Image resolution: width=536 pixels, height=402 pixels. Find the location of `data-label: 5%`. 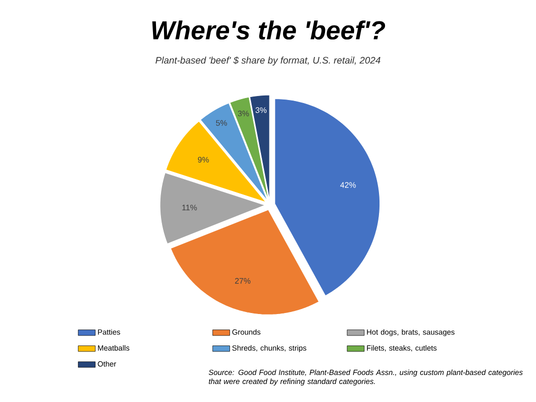

data-label: 5% is located at coordinates (221, 123).